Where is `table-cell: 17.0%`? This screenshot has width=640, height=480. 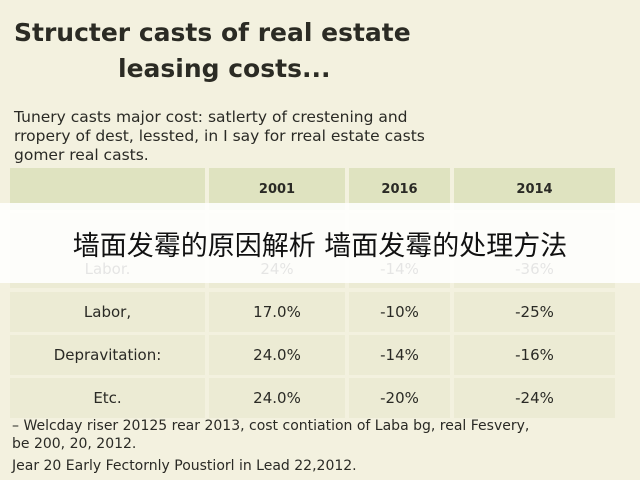
table-cell: 17.0% is located at coordinates (277, 312).